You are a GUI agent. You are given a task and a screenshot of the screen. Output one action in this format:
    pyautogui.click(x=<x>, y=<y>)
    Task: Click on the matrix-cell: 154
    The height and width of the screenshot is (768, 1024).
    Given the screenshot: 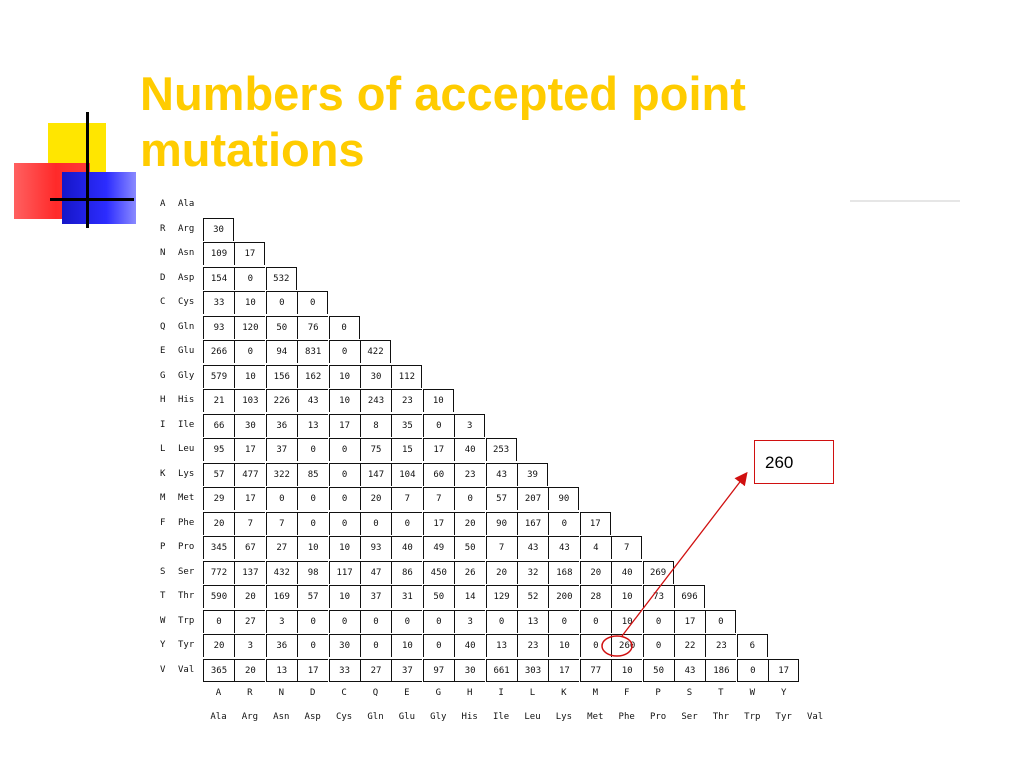 What is the action you would take?
    pyautogui.click(x=218, y=278)
    